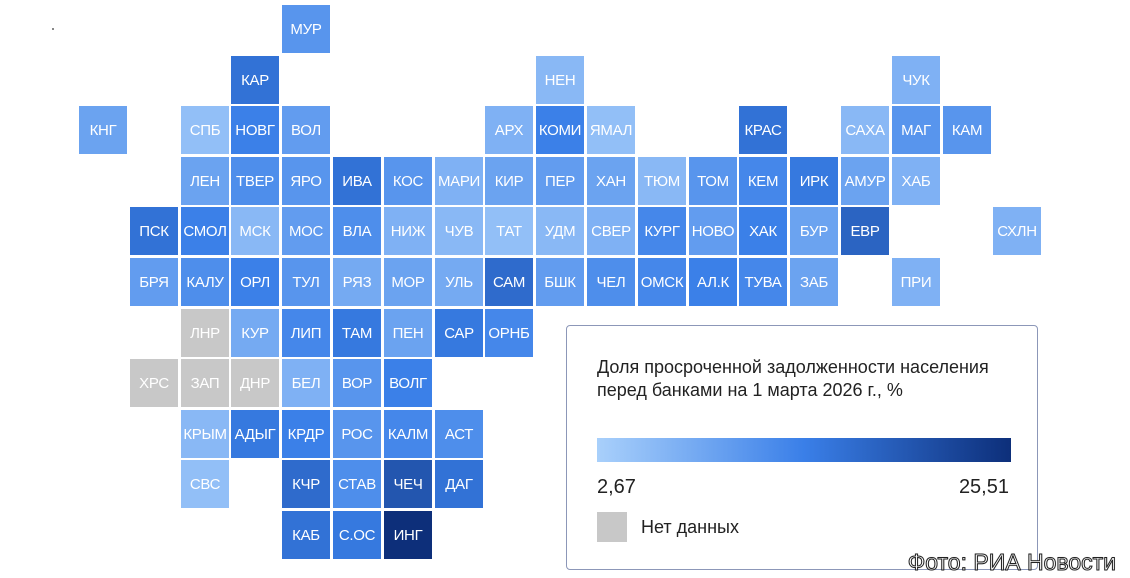  I want to click on region-tile: МУР, so click(306, 29).